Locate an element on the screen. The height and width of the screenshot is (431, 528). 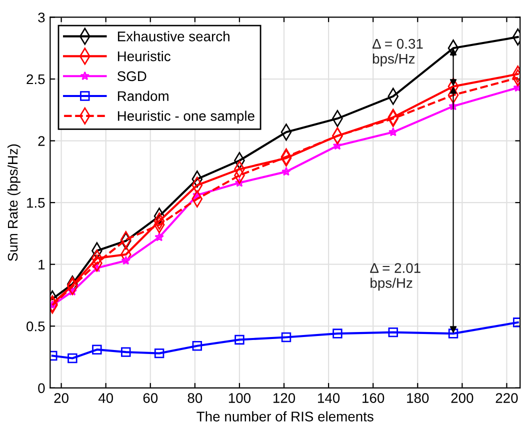
legend-label: Random is located at coordinates (143, 96).